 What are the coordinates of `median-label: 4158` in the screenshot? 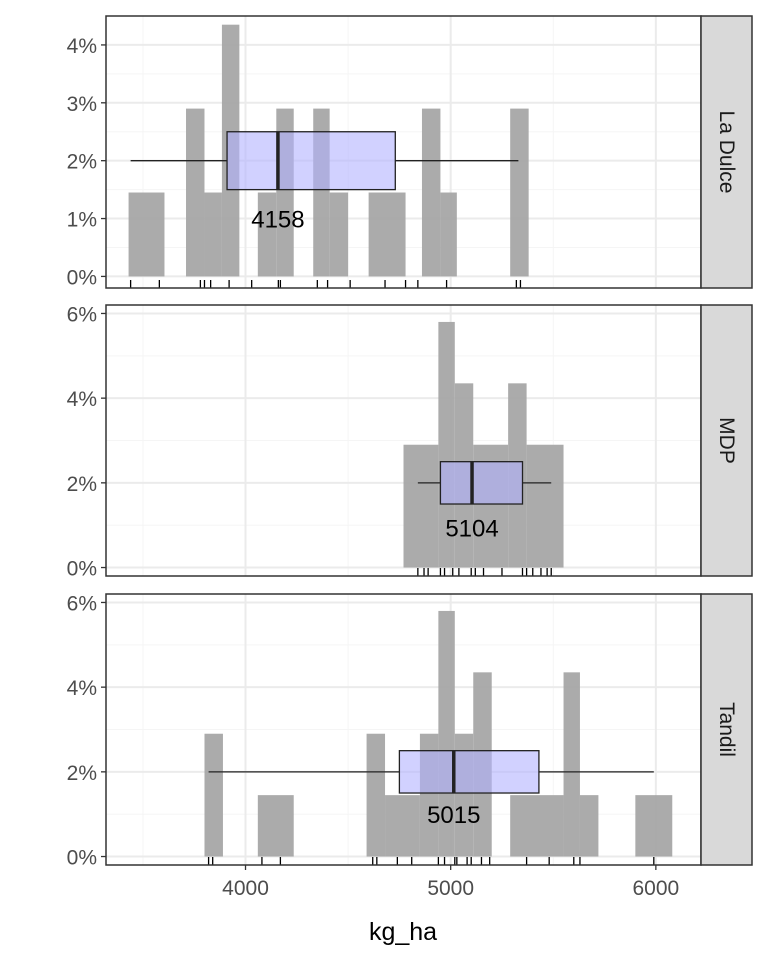 It's located at (277, 220).